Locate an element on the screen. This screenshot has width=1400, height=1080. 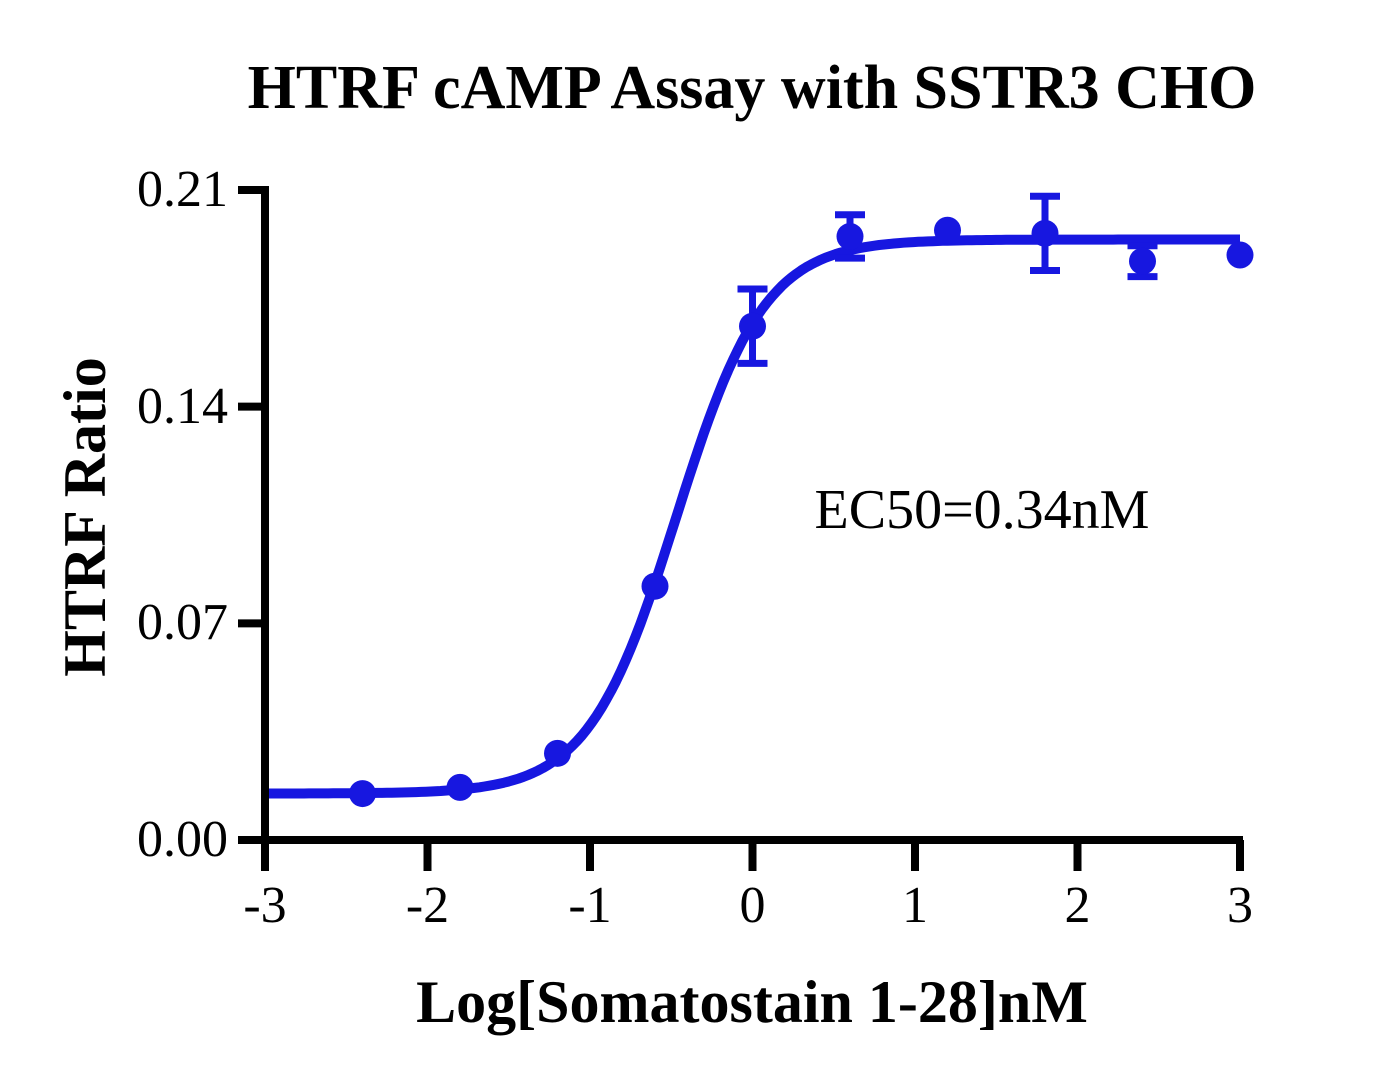
ec50-annotation: EC50=0.34nM is located at coordinates (982, 510).